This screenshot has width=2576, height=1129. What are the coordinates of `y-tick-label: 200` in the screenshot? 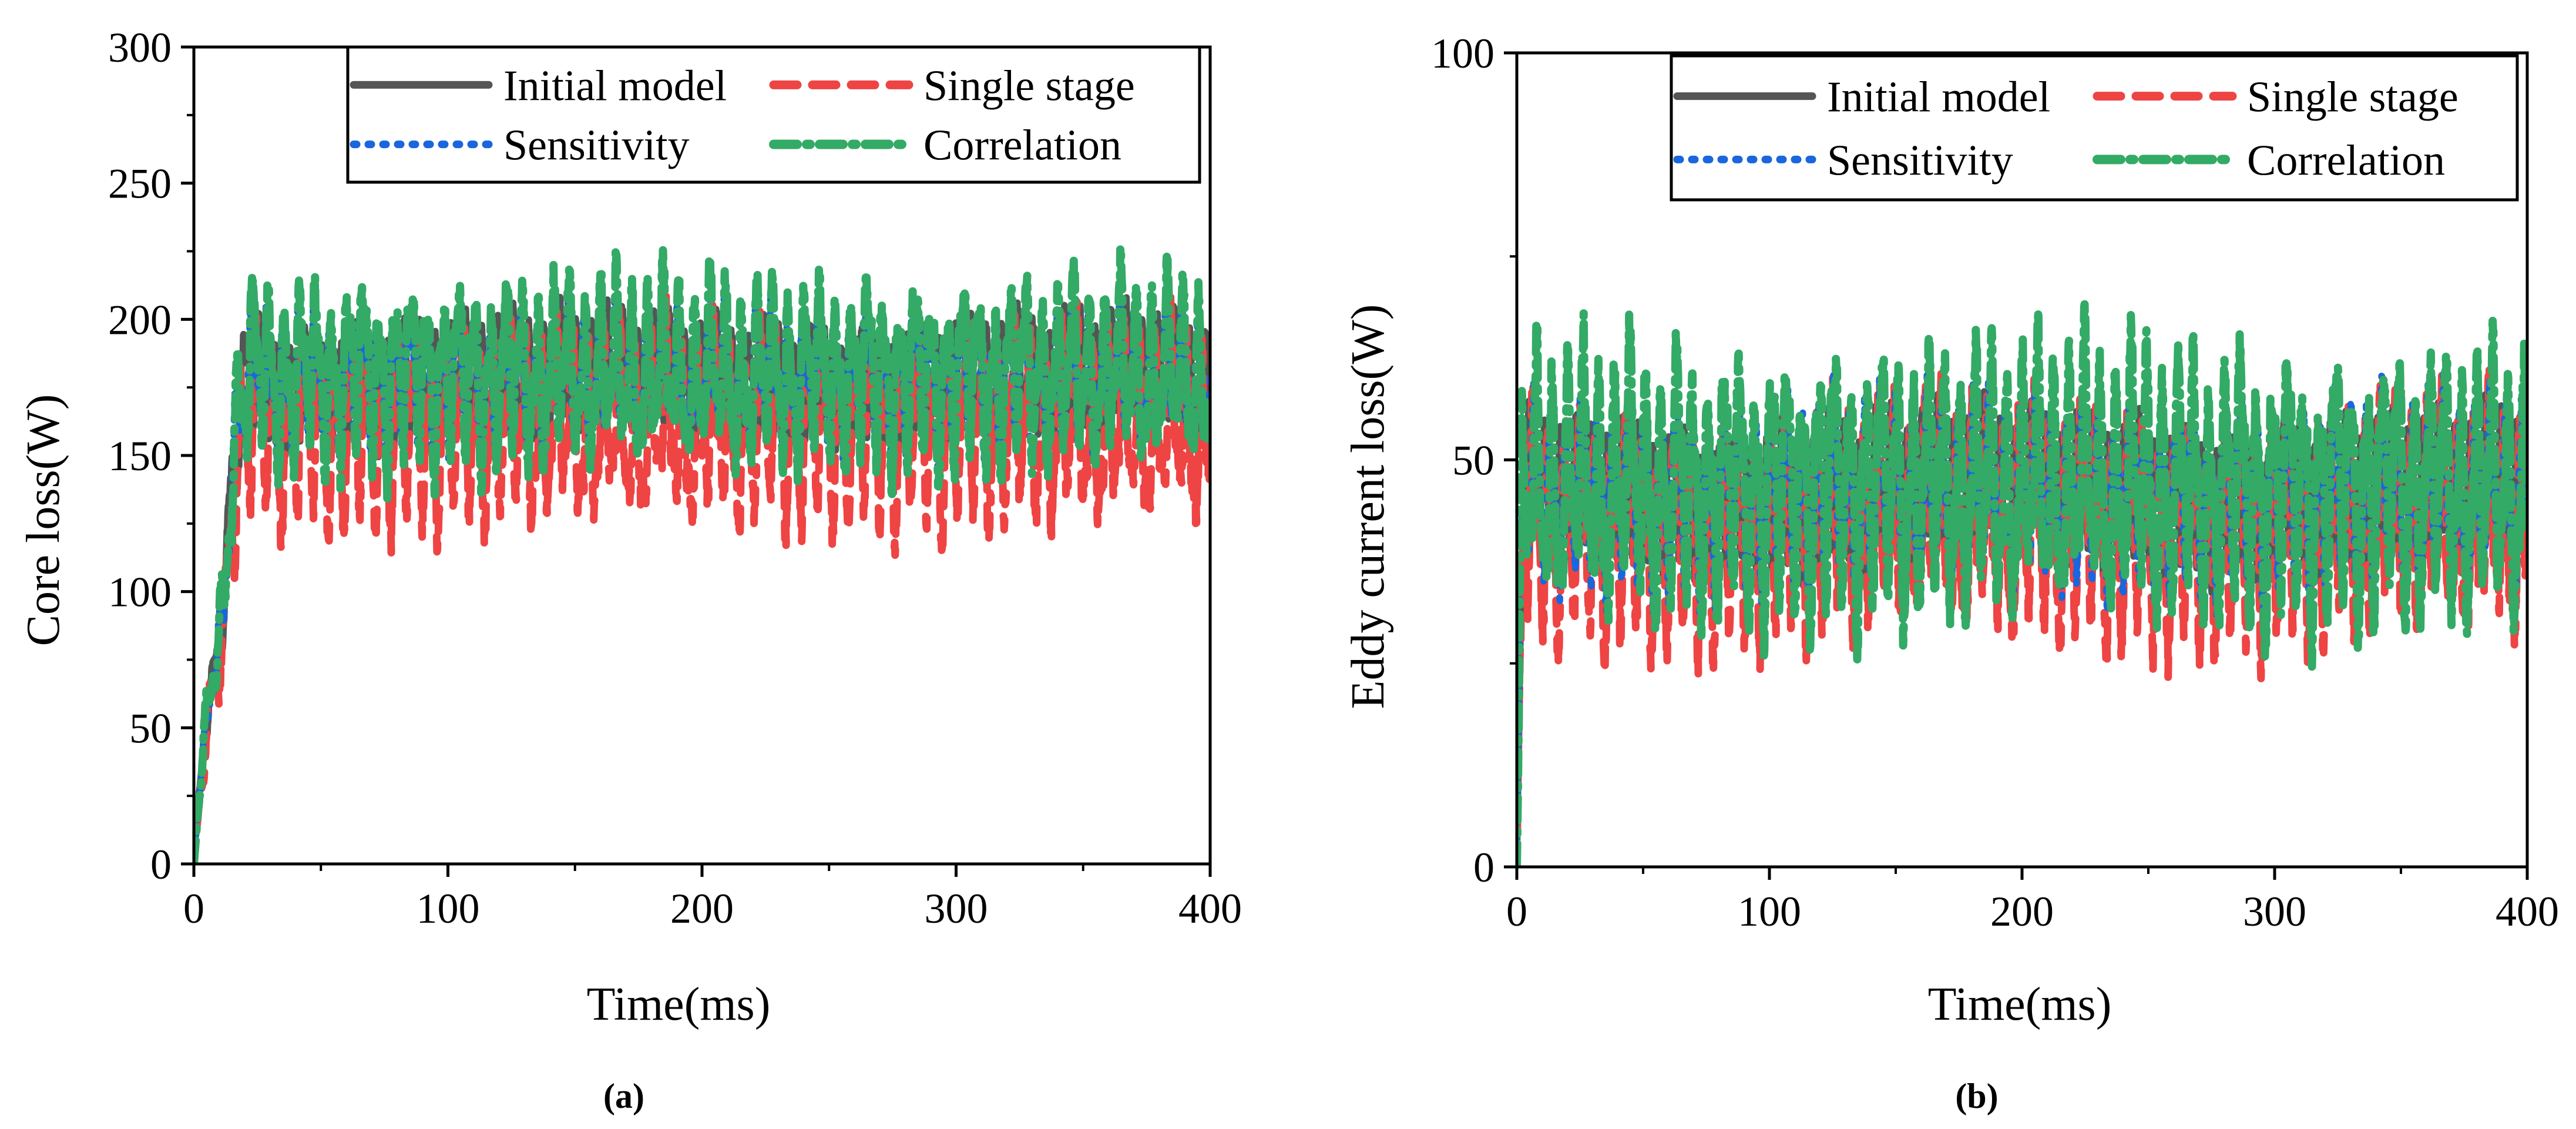 It's located at (140, 319).